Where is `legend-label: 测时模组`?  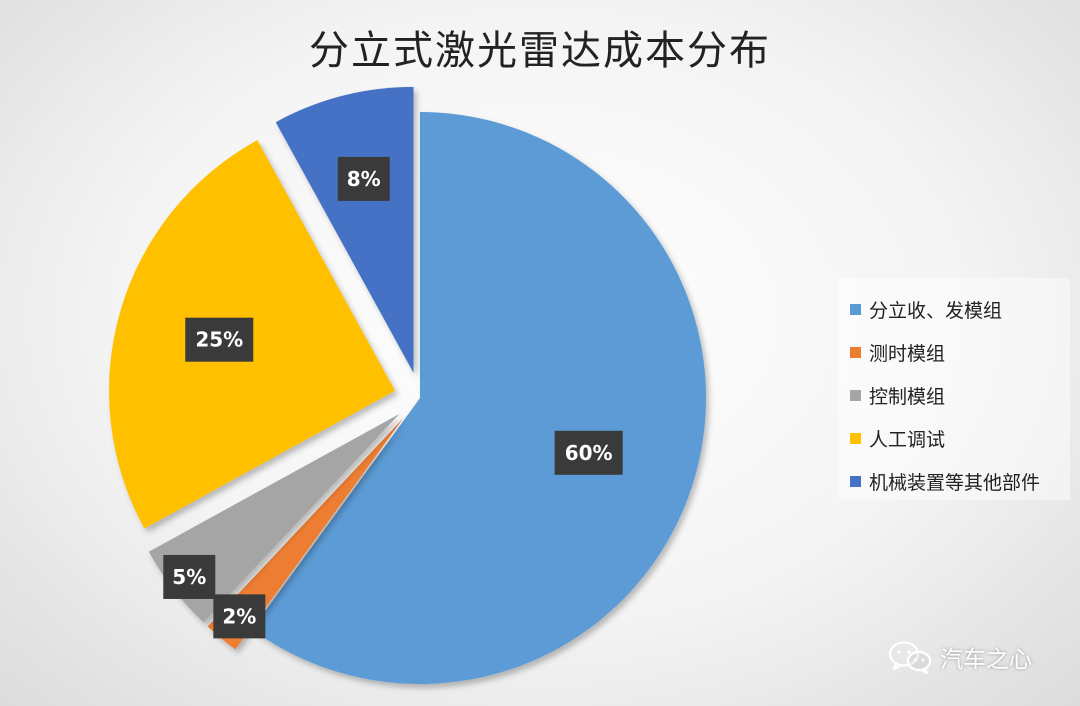
legend-label: 测时模组 is located at coordinates (907, 354).